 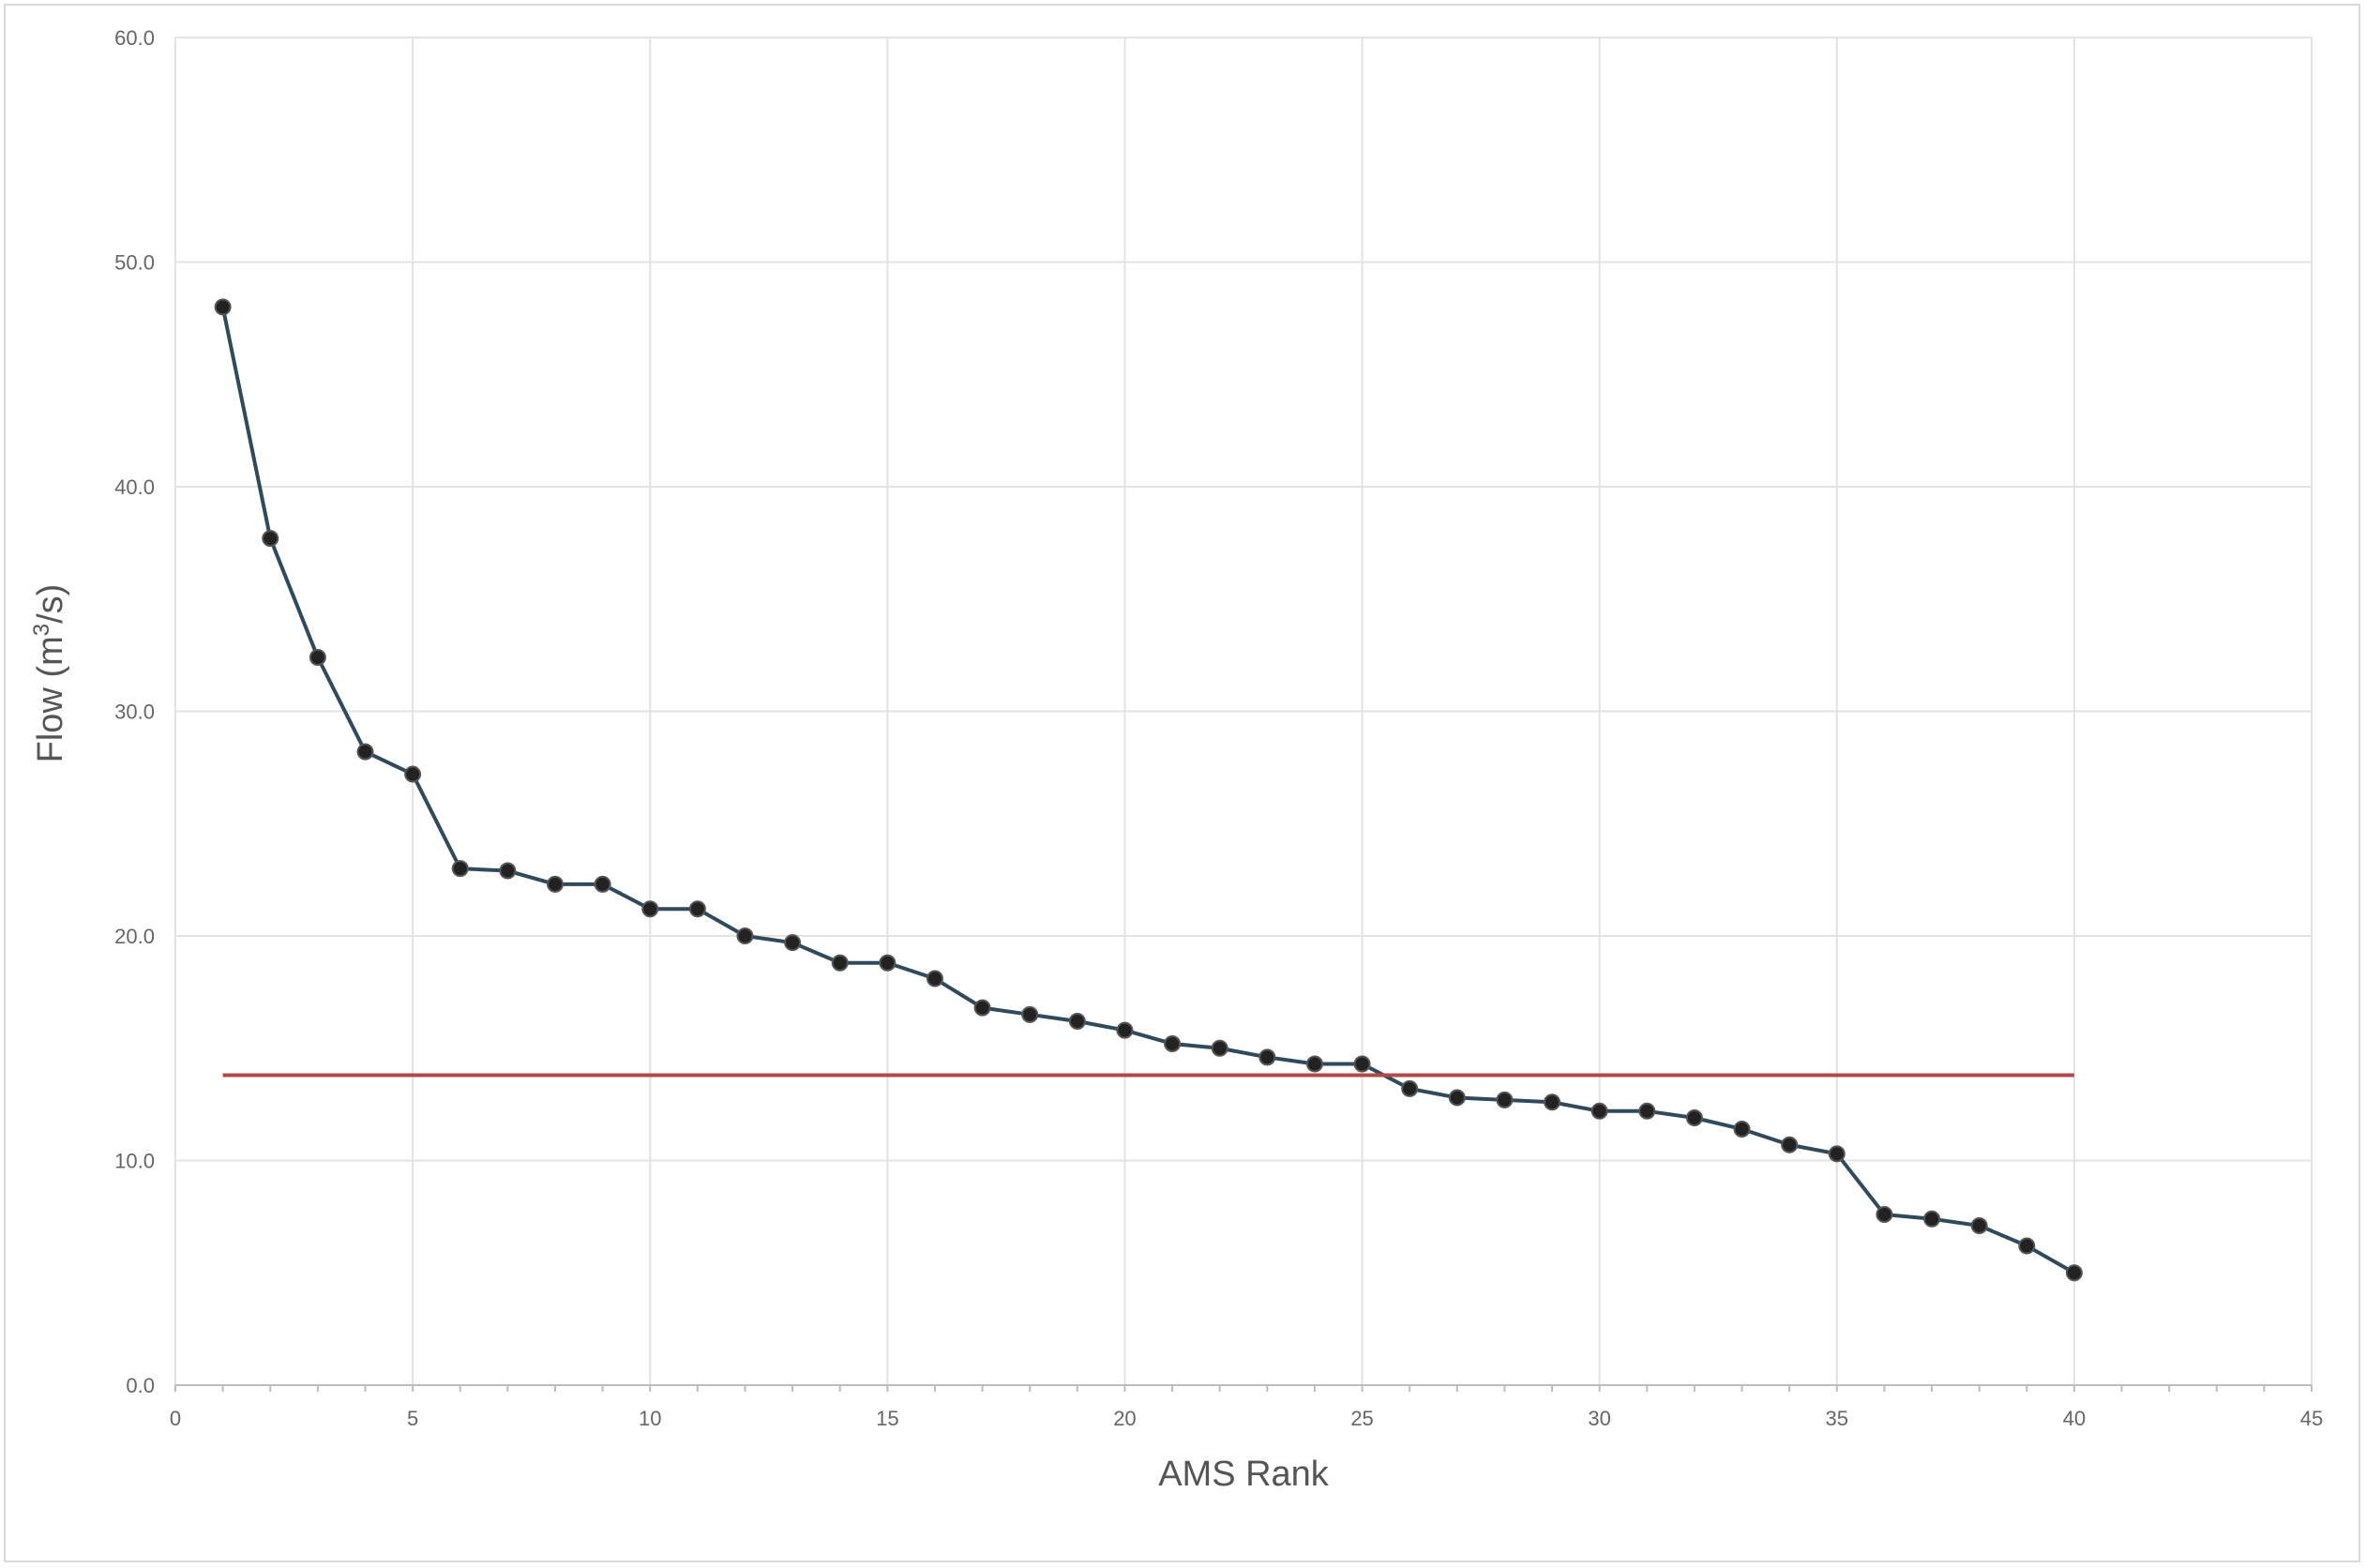 I want to click on y-tick-label: 40.0, so click(x=134, y=487).